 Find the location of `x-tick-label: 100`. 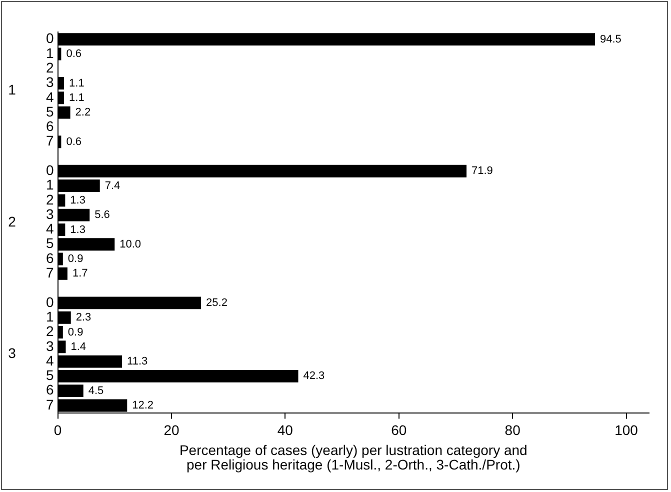

x-tick-label: 100 is located at coordinates (626, 430).